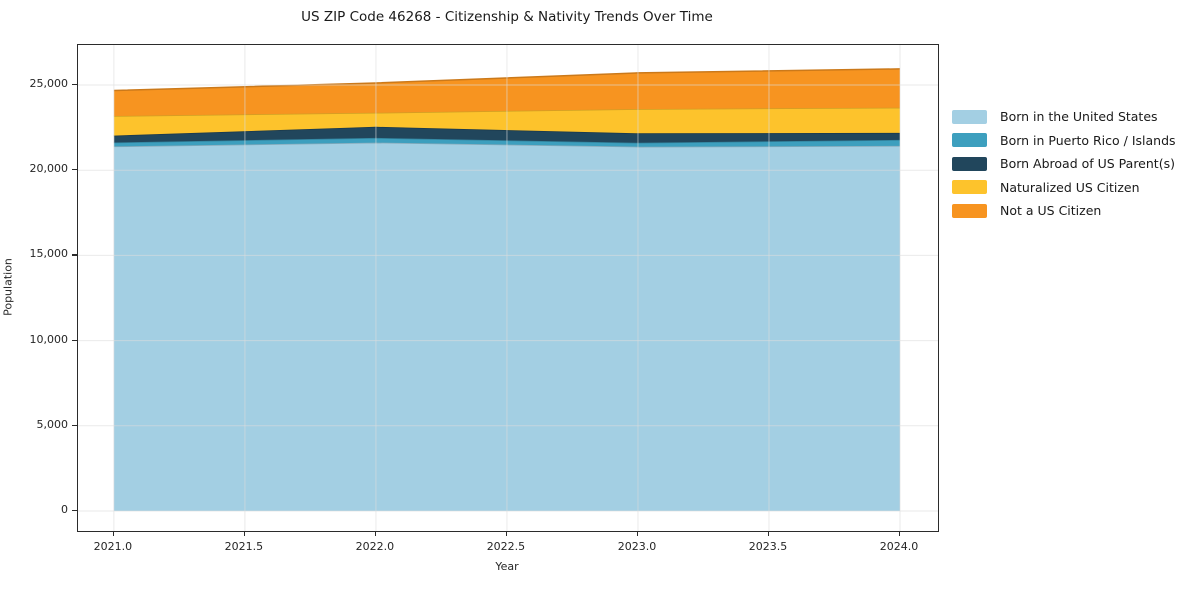 The image size is (1189, 590). I want to click on legend-entry: Naturalized US Citizen, so click(1064, 188).